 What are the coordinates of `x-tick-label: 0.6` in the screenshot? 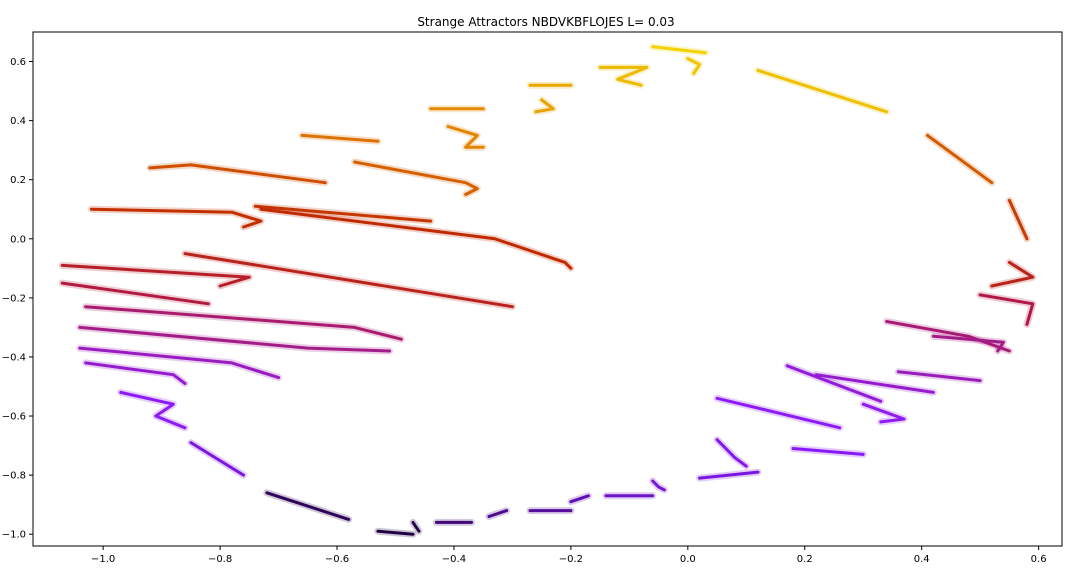 It's located at (1039, 559).